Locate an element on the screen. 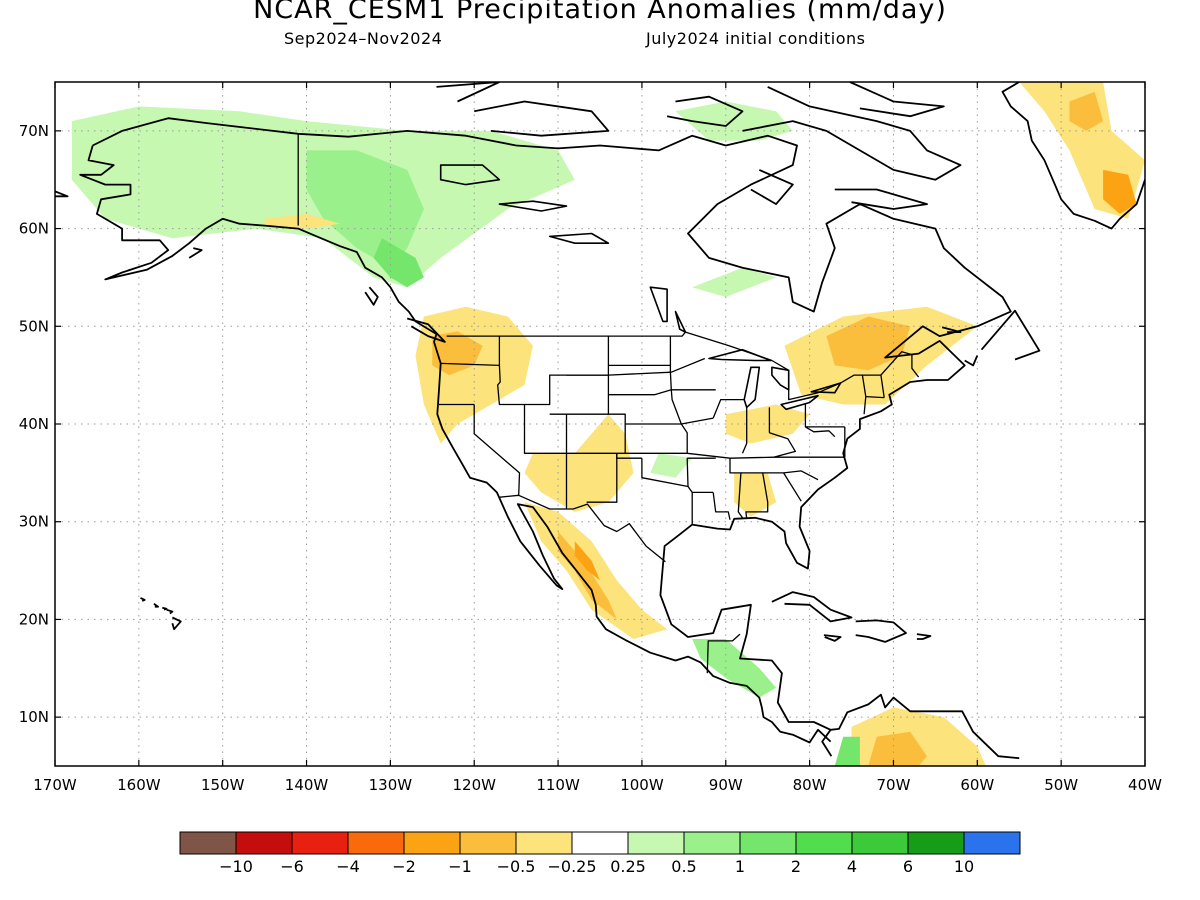 This screenshot has width=1200, height=900. colorbar-label: −6 is located at coordinates (292, 866).